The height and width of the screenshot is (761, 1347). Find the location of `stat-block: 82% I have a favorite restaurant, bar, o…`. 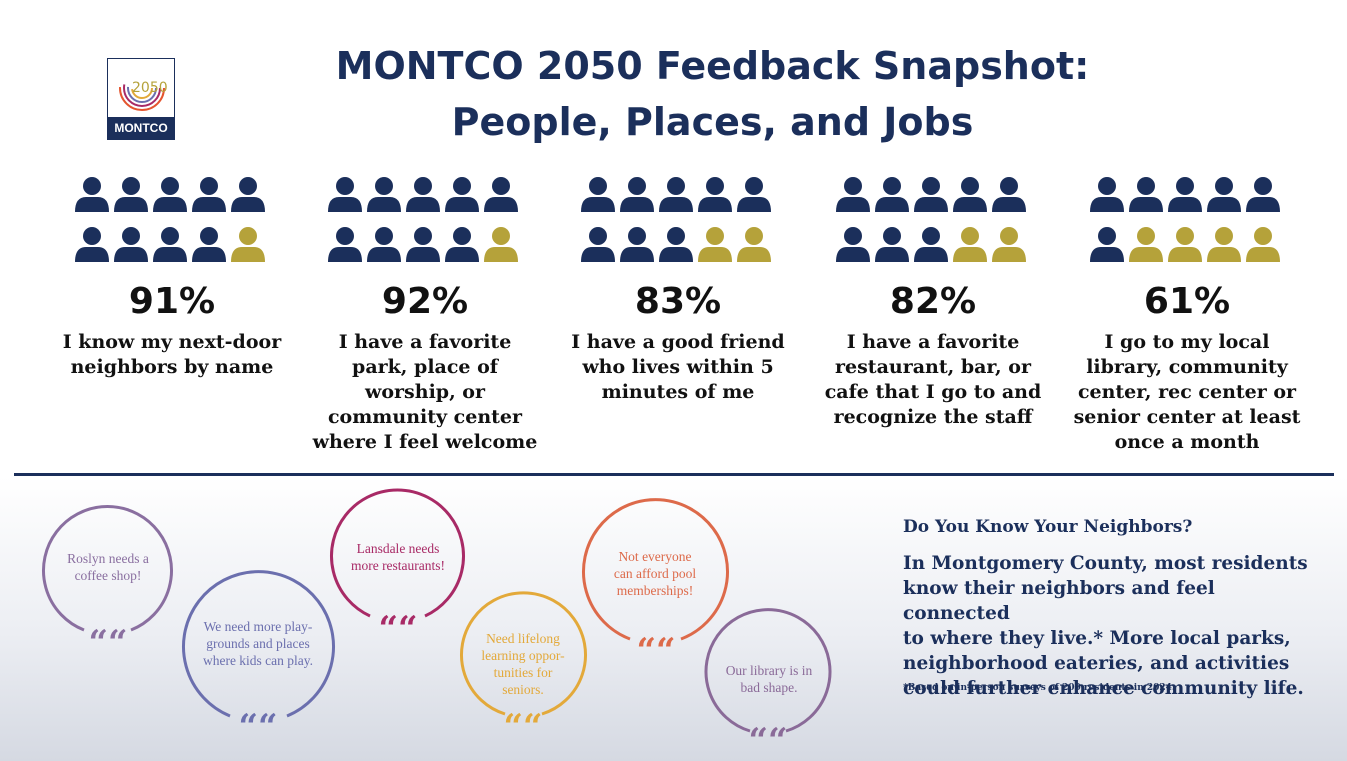

stat-block: 82% I have a favorite restaurant, bar, o… is located at coordinates (933, 303).